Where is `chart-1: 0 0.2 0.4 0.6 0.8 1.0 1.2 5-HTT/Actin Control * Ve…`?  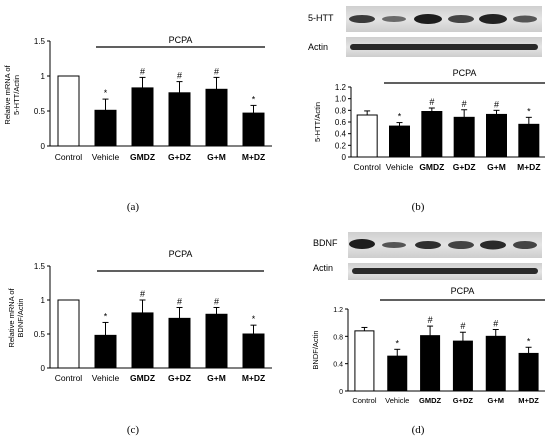 chart-1: 0 0.2 0.4 0.6 0.8 1.0 1.2 5-HTT/Actin Control * Ve… is located at coordinates (429, 120).